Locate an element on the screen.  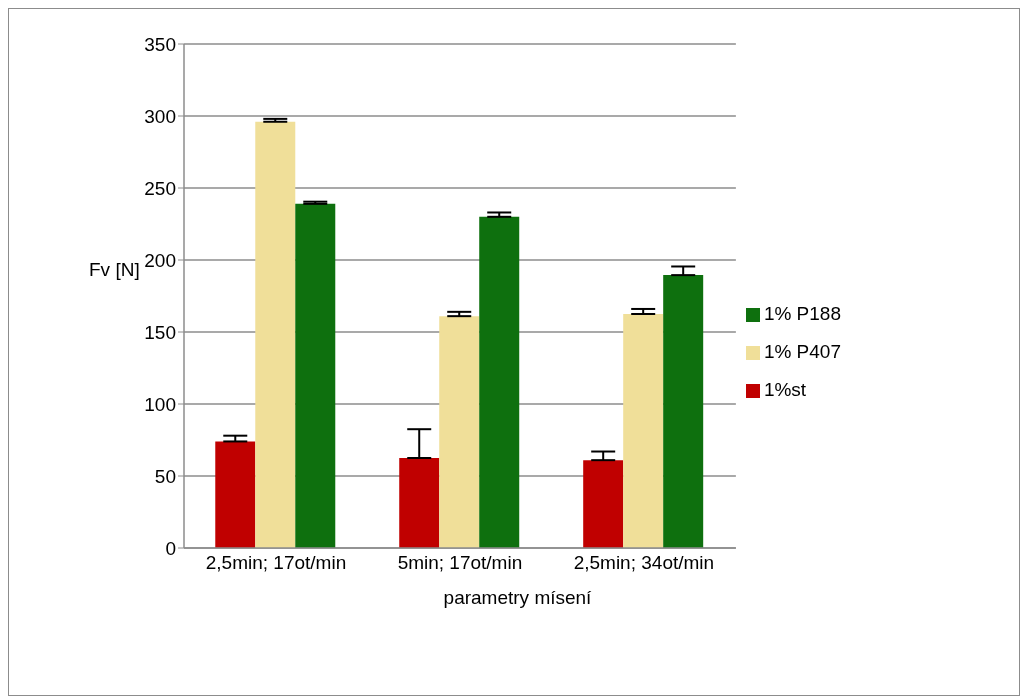
x-axis-title: parametry mísení is located at coordinates (517, 598).